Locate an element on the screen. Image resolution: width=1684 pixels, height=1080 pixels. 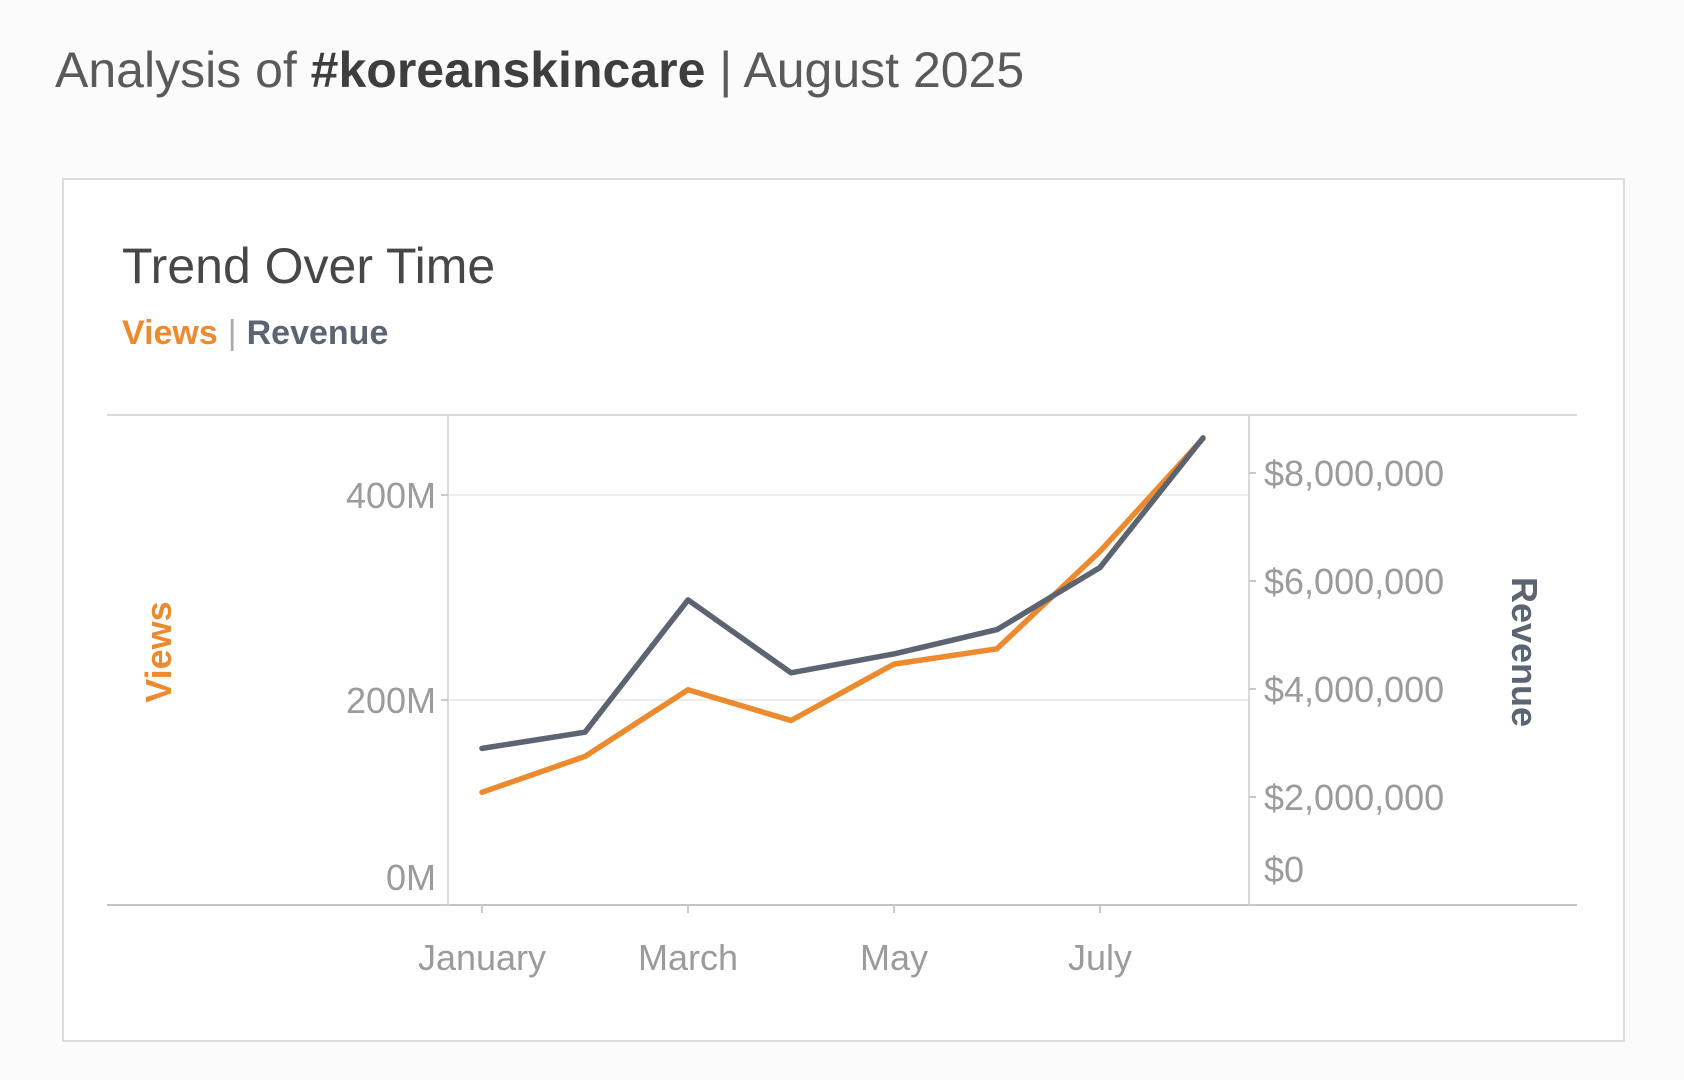
legend: Views | Revenue is located at coordinates (255, 333).